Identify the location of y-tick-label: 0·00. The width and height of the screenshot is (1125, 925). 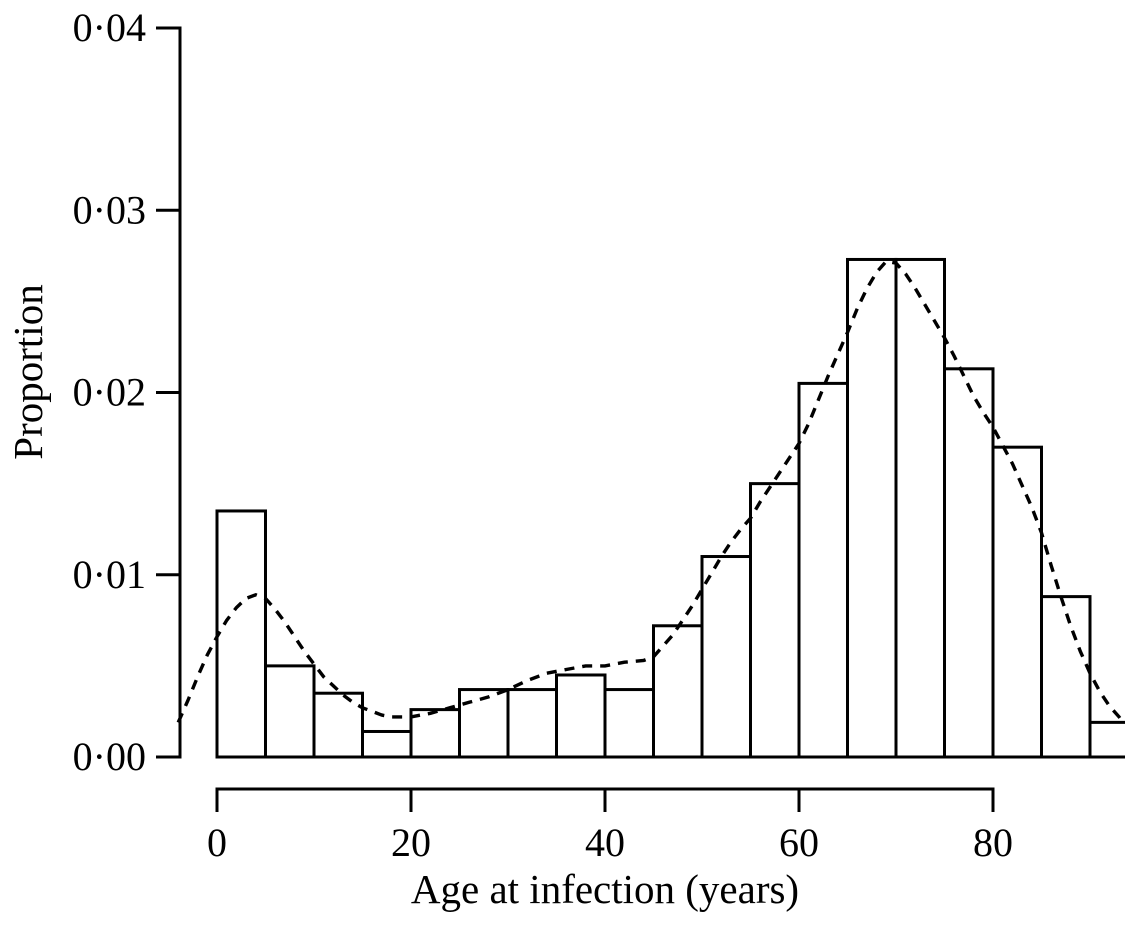
(109, 756).